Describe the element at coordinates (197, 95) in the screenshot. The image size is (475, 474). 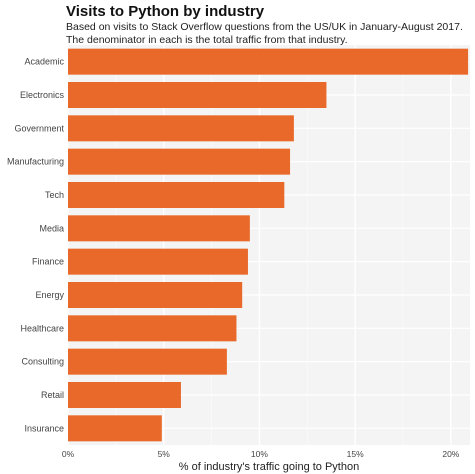
I see `bar-electronics` at that location.